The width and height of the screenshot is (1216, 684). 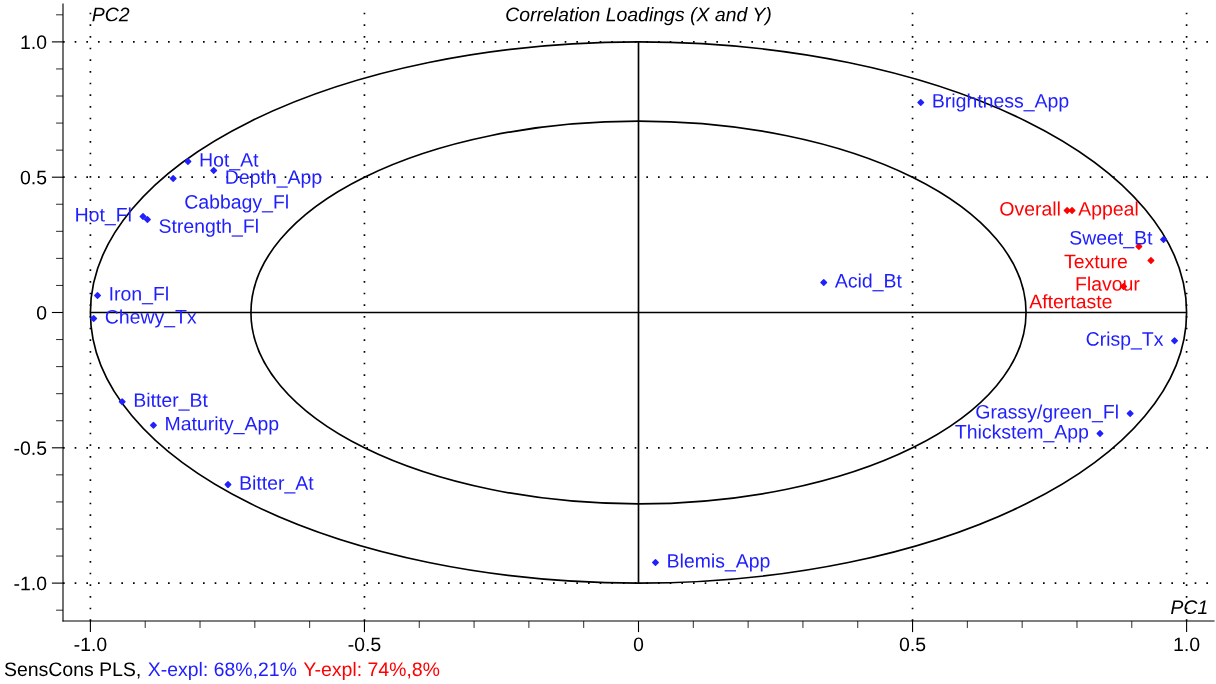 I want to click on x-tick-label: 1.0, so click(x=1187, y=644).